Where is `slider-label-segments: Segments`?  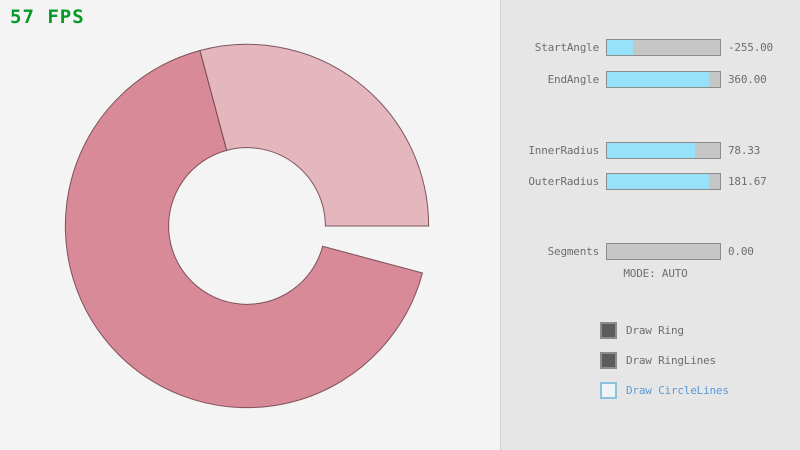 slider-label-segments: Segments is located at coordinates (573, 251).